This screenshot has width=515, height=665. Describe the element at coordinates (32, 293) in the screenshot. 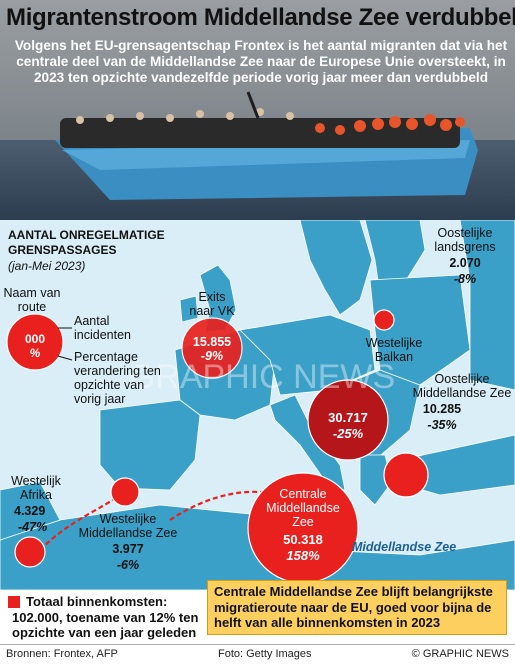

I see `legend-name-line1: Naam van` at that location.